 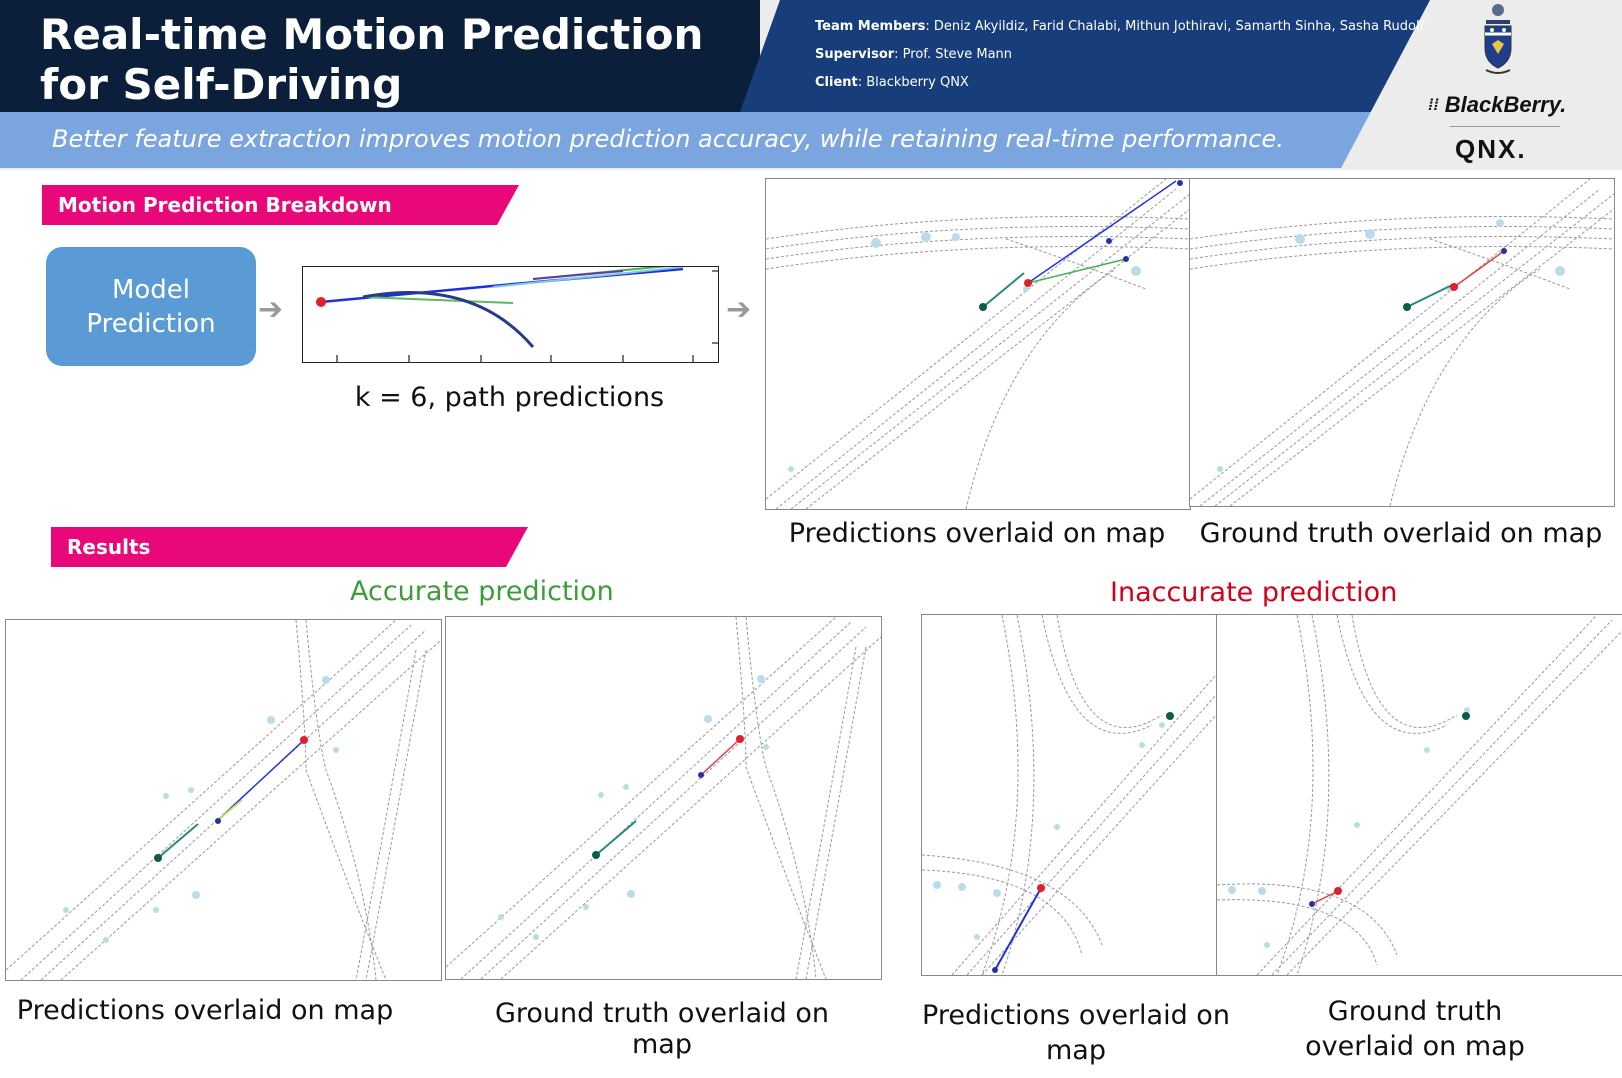 I want to click on blackberry-mark-icon: ⁞⁞, so click(x=1433, y=106).